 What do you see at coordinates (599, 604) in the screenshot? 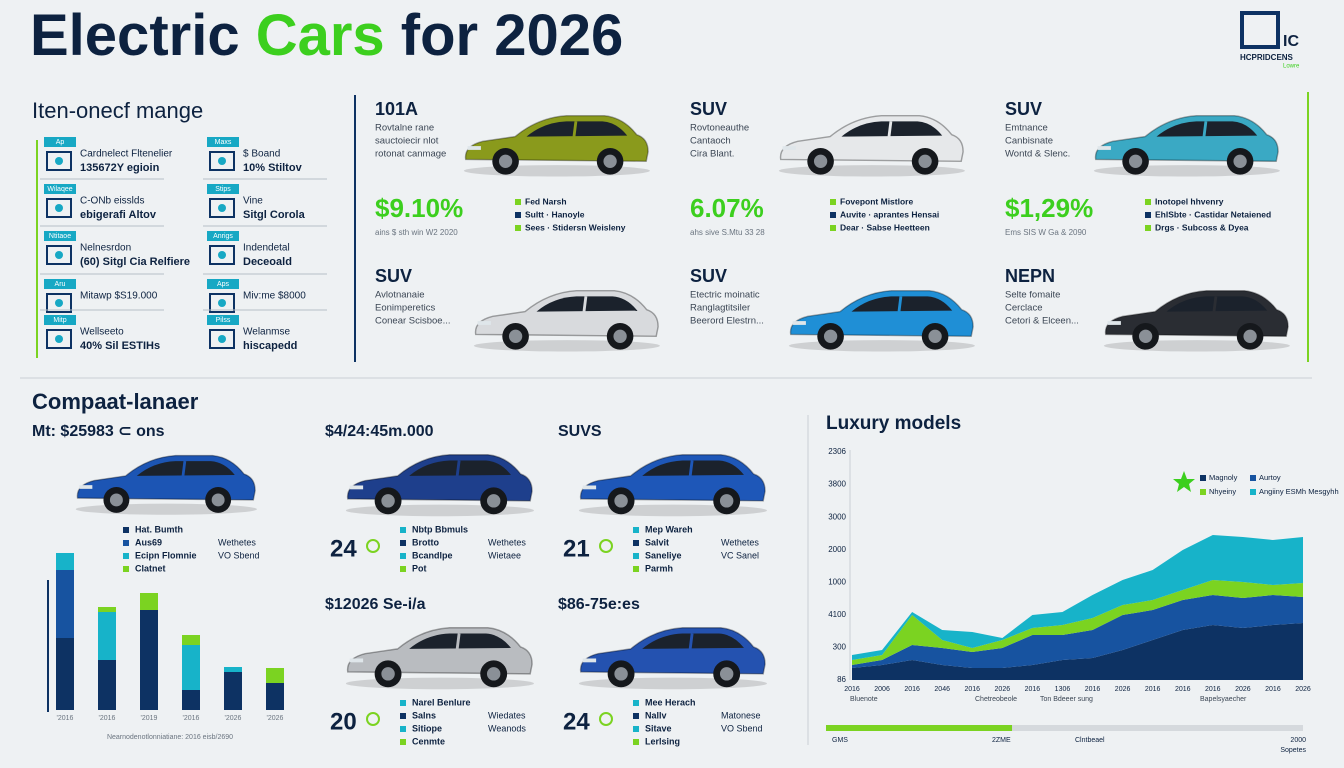
I see `card-heading: $86-75e:es` at bounding box center [599, 604].